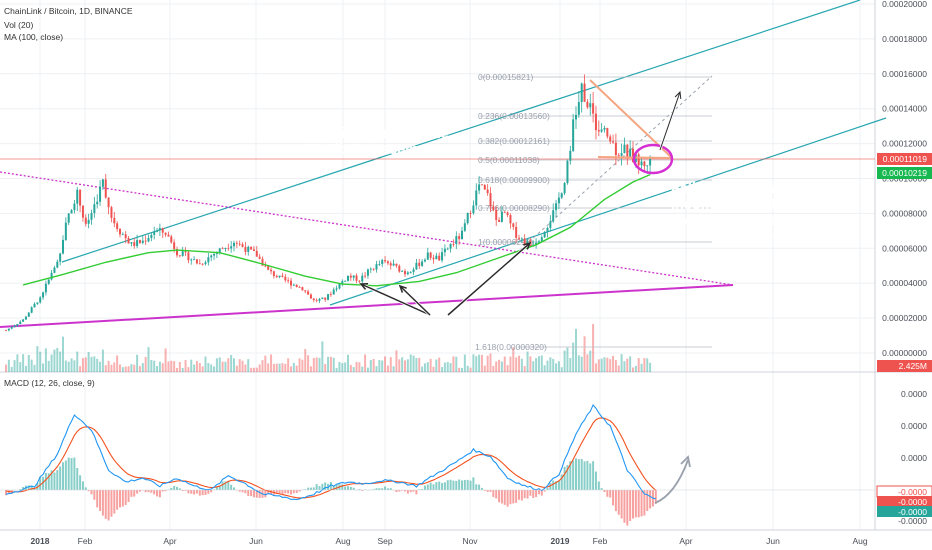 The width and height of the screenshot is (932, 550). I want to click on fib-level-label: 0.618(0.00009900), so click(514, 180).